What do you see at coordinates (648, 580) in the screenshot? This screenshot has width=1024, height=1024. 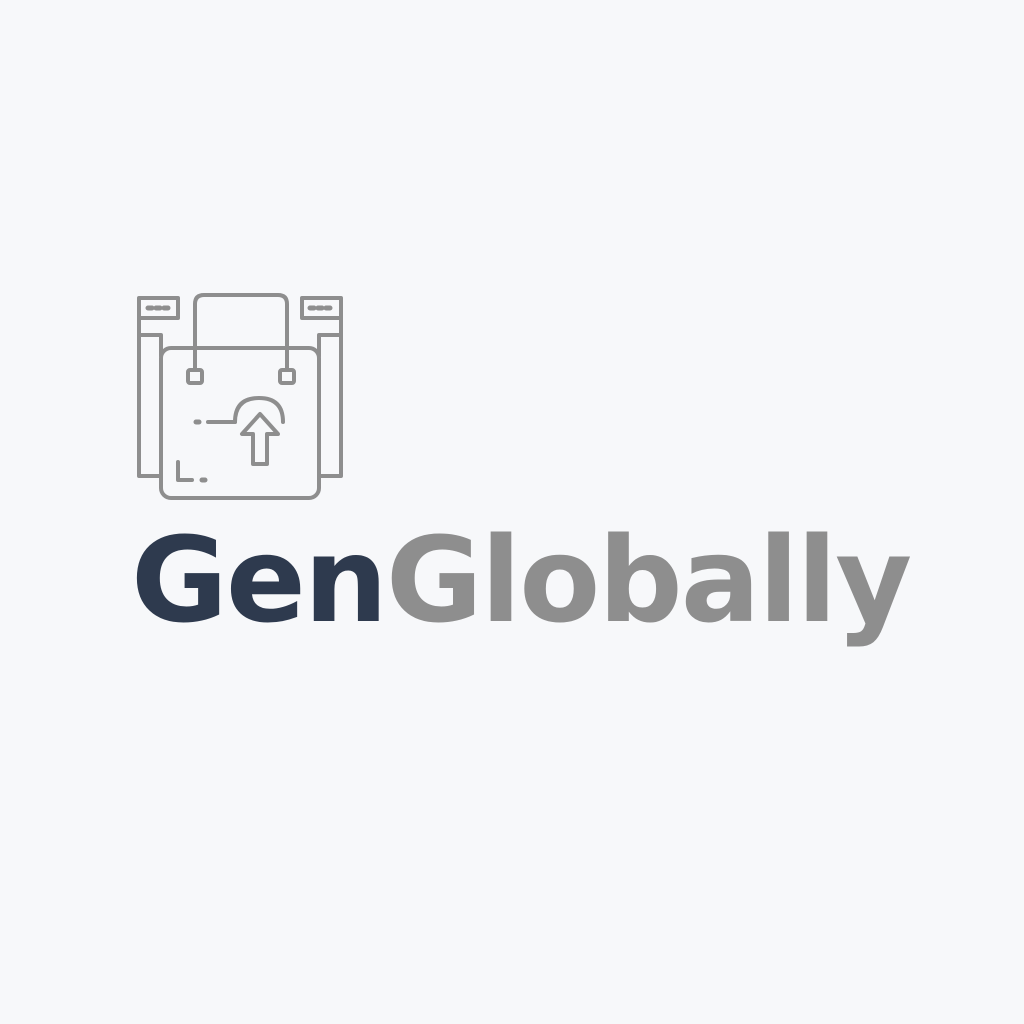 I see `brand-word-globally: Globally` at bounding box center [648, 580].